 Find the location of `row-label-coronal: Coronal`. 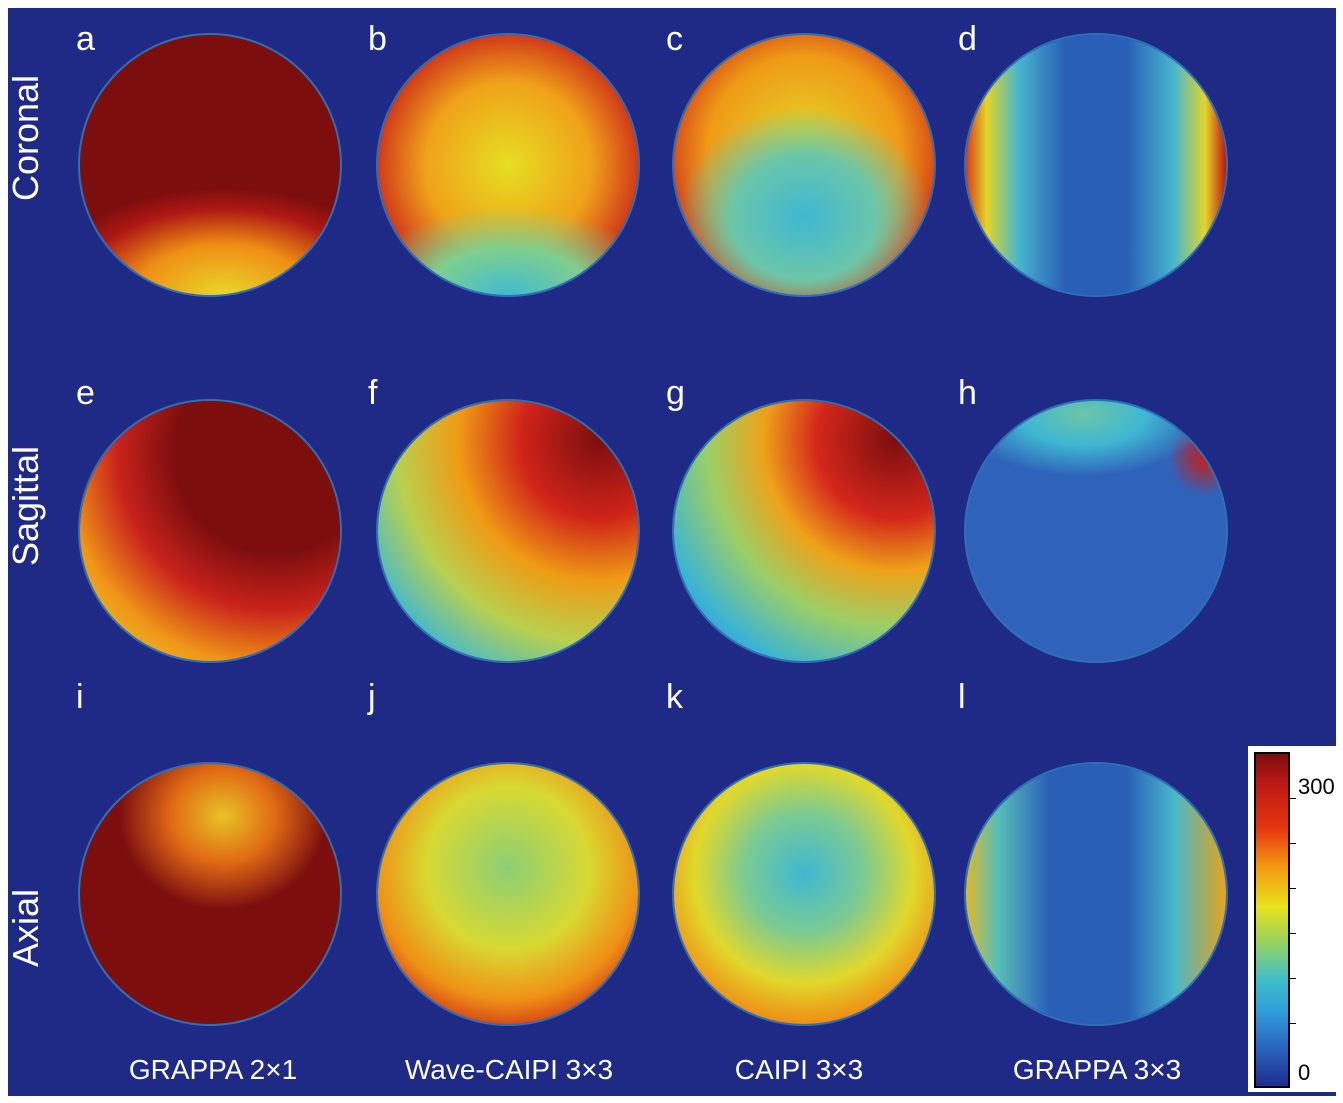

row-label-coronal: Coronal is located at coordinates (25, 138).